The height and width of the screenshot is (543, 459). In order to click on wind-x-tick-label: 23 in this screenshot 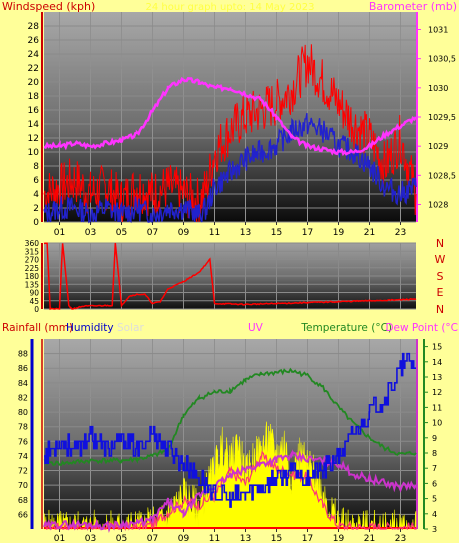, I will do `click(400, 233)`.